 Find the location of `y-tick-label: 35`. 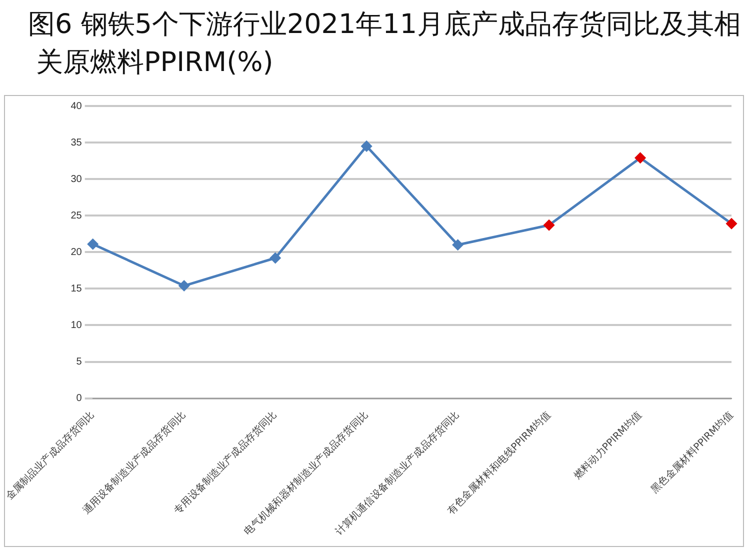

y-tick-label: 35 is located at coordinates (76, 142).